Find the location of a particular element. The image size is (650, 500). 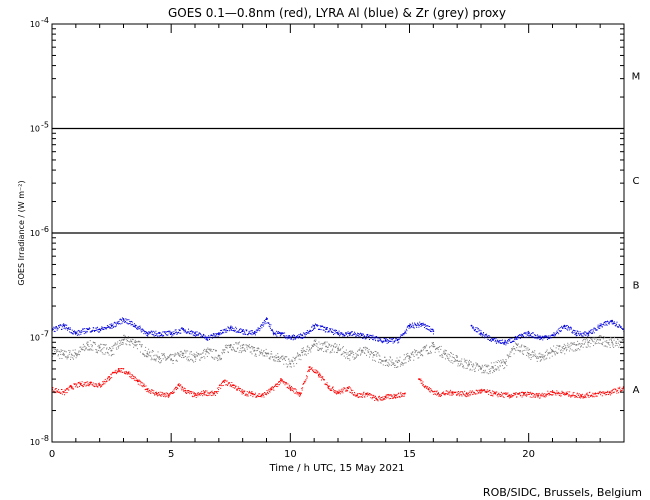

y-tick-exponent: -7 is located at coordinates (45, 334).